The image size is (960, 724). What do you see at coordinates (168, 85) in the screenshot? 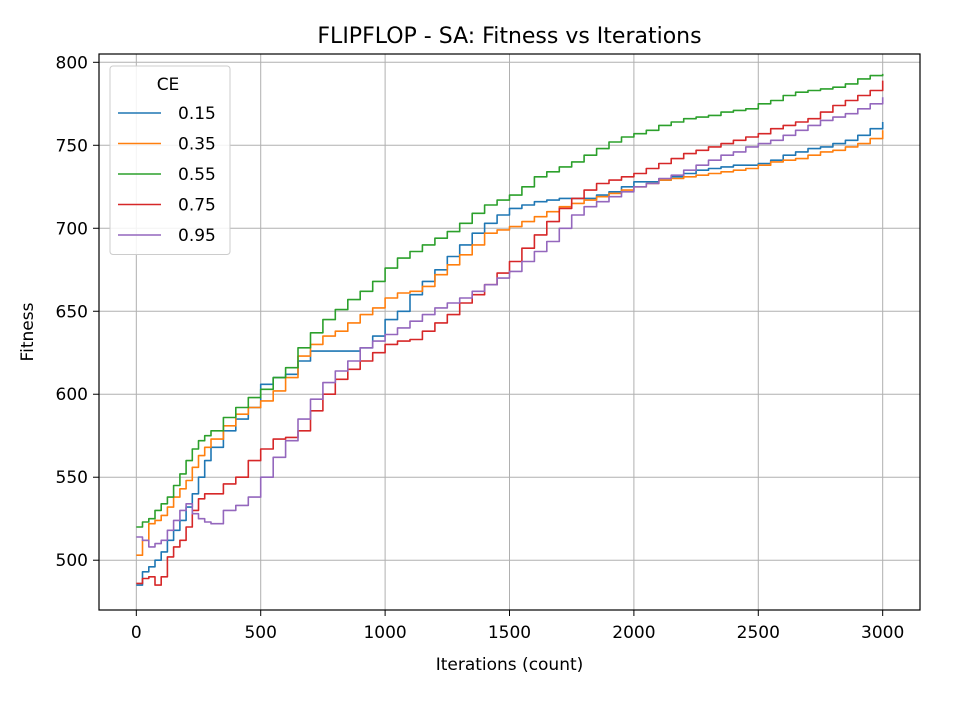
I see `legend-title: CE` at bounding box center [168, 85].